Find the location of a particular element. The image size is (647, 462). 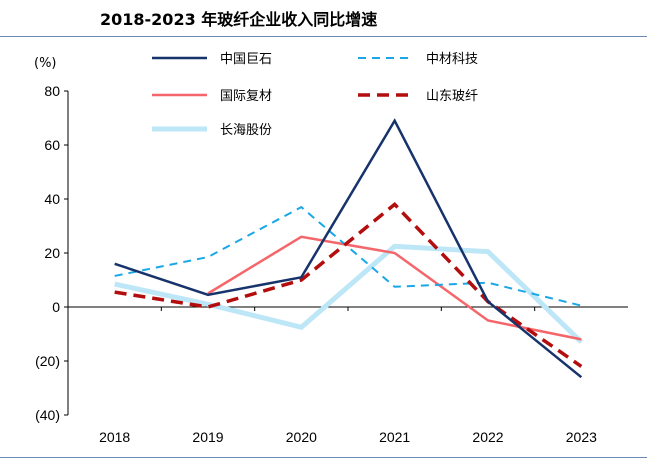

x-tick-label: 2018 is located at coordinates (114, 437).